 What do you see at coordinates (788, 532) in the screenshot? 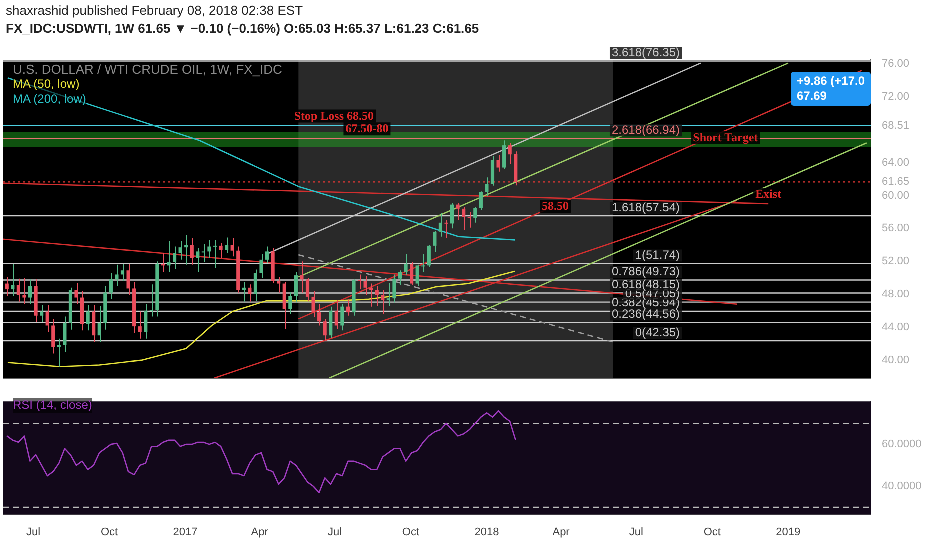
I see `x-tick-label: 2019` at bounding box center [788, 532].